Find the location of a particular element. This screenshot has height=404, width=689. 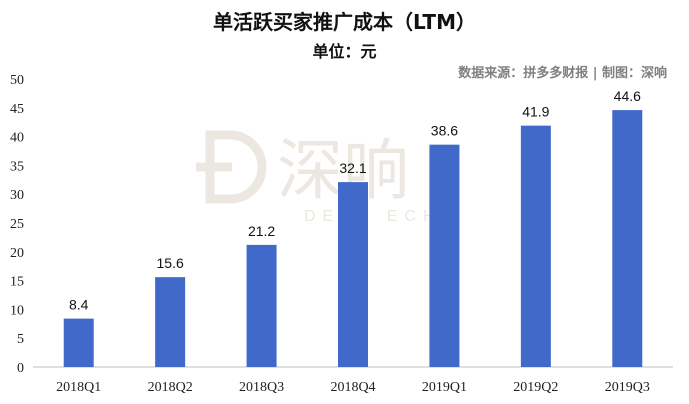

x-tick-label: 2018Q1 is located at coordinates (78, 387).